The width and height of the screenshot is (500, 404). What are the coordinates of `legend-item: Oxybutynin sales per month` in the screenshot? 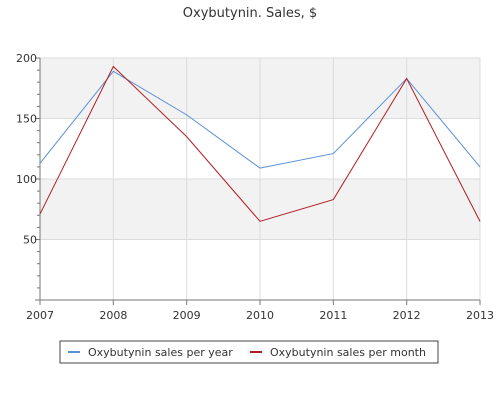 It's located at (338, 352).